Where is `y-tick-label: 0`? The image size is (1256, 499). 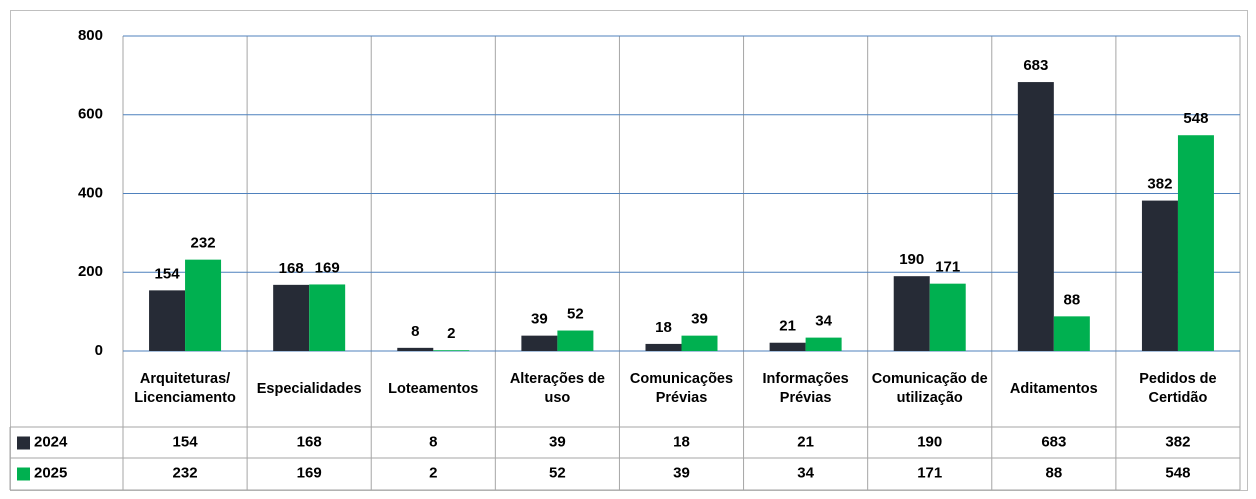 y-tick-label: 0 is located at coordinates (99, 350).